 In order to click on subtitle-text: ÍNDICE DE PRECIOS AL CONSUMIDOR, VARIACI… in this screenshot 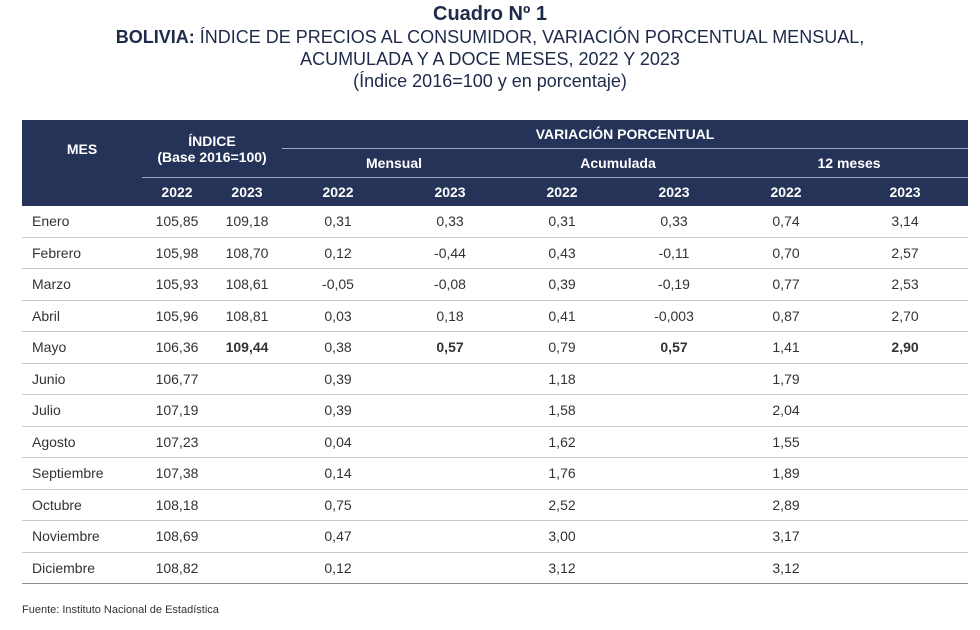, I will do `click(529, 37)`.